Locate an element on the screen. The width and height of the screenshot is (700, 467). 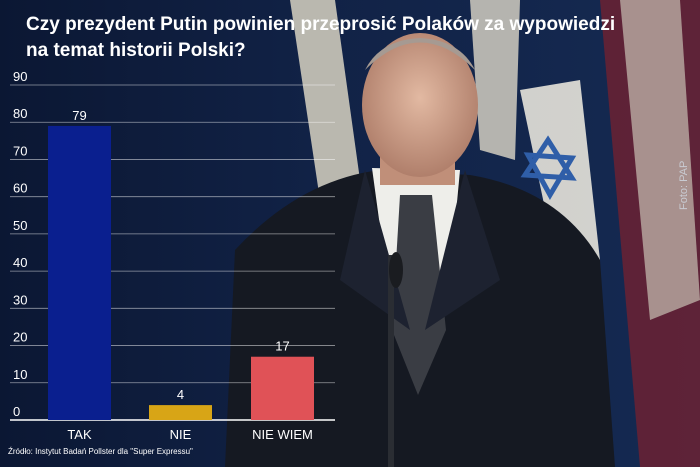
photo-credit: Foto: PAP is located at coordinates (684, 185).